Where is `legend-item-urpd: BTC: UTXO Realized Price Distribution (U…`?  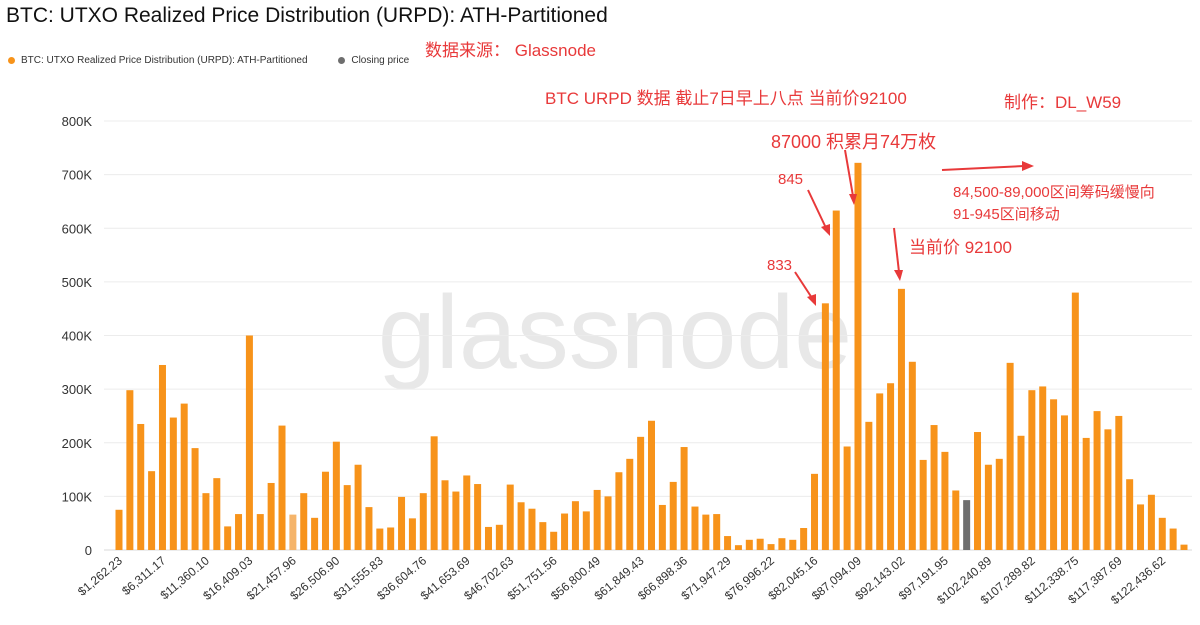
legend-item-urpd: BTC: UTXO Realized Price Distribution (U… is located at coordinates (158, 60).